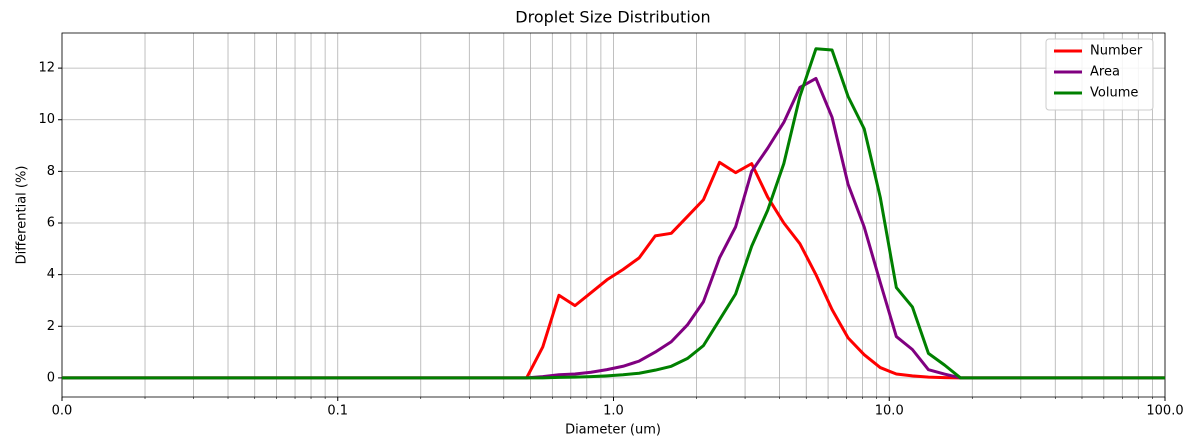 The height and width of the screenshot is (444, 1200). I want to click on y-tick-label: 6, so click(51, 223).